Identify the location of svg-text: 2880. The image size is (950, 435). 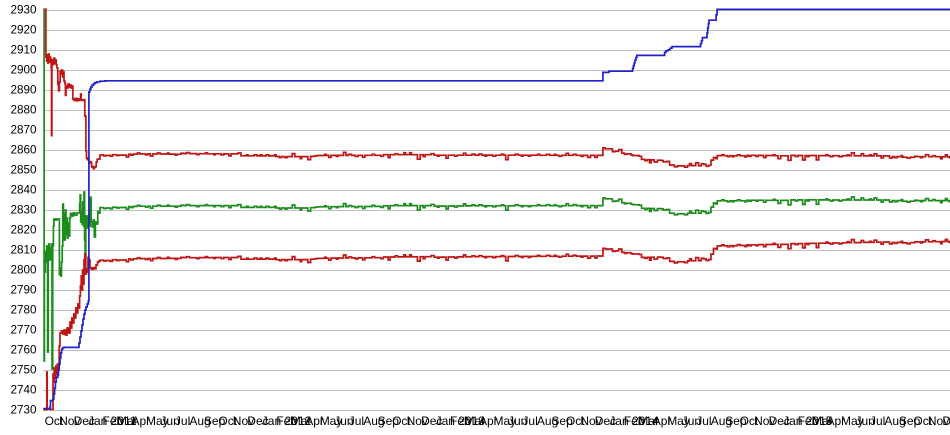
(23, 110).